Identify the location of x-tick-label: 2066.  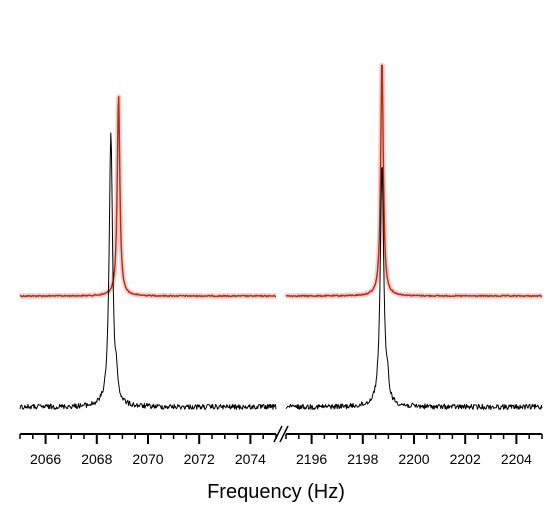
(45, 459).